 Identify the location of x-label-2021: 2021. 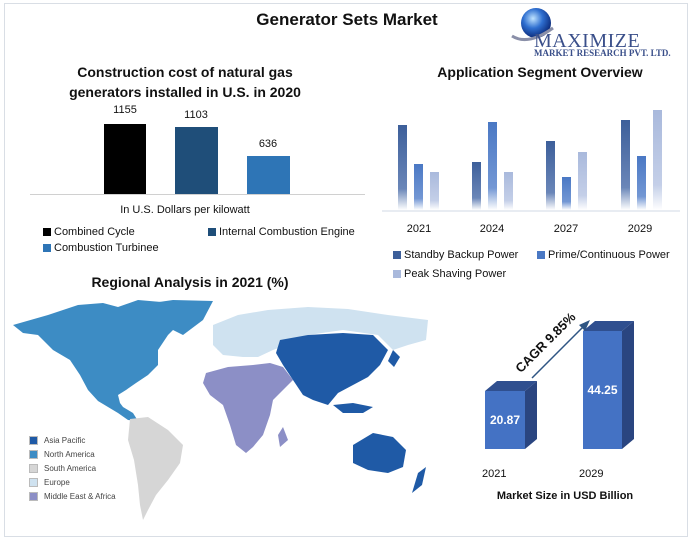
(419, 229).